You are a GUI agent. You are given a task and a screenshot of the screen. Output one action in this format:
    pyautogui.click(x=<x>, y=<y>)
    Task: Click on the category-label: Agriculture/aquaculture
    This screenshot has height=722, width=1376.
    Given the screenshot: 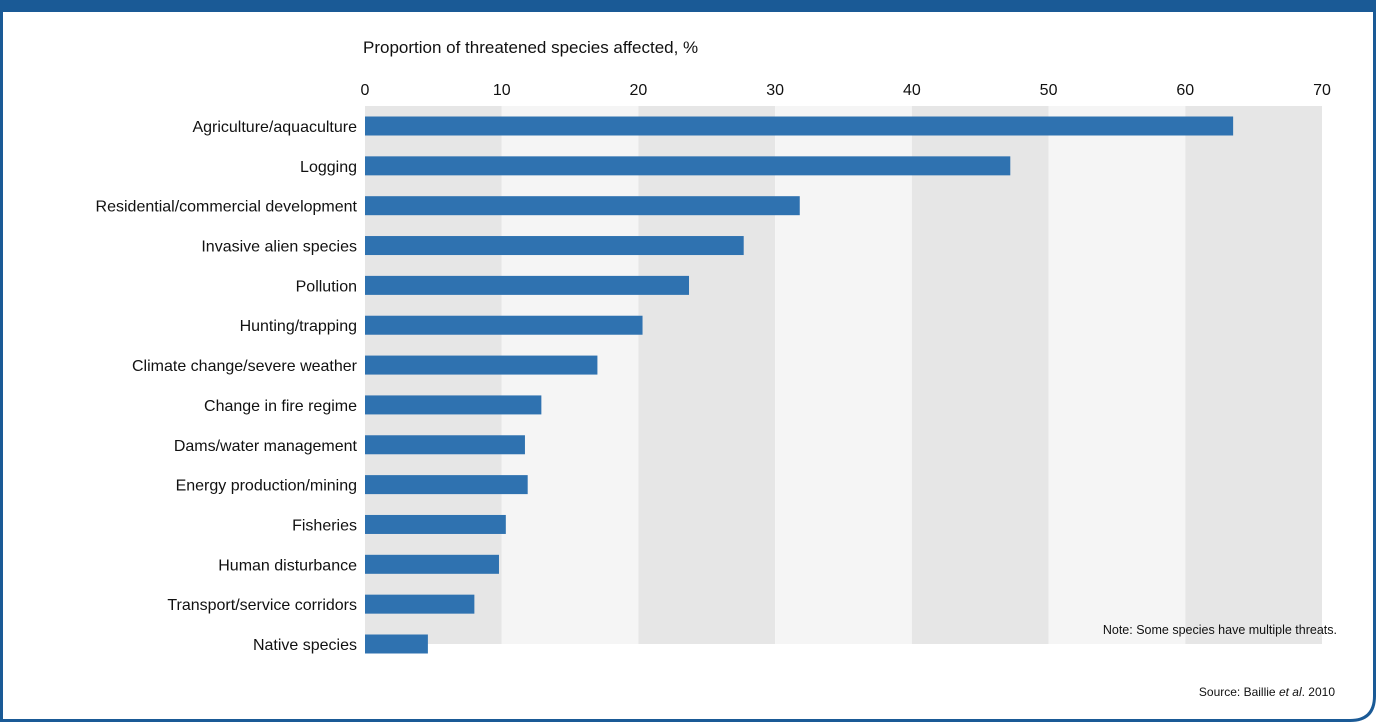 What is the action you would take?
    pyautogui.click(x=274, y=127)
    